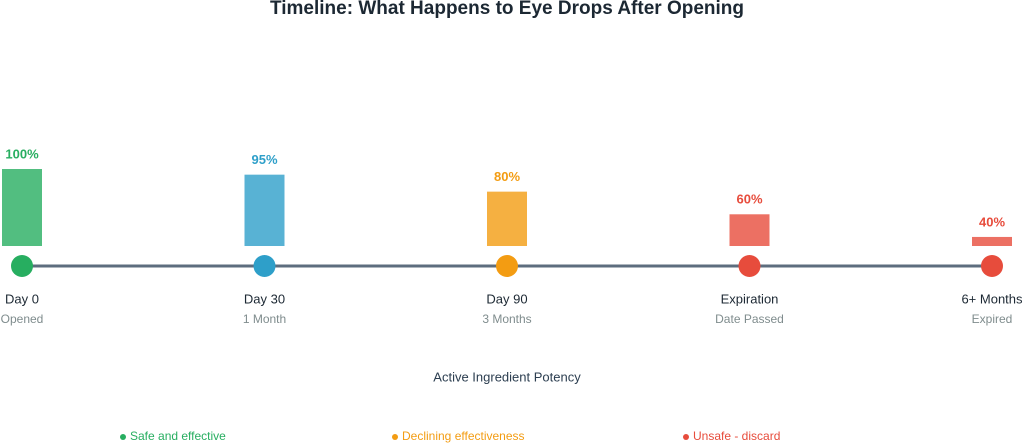 Image resolution: width=1024 pixels, height=444 pixels. I want to click on category-label: Expiration, so click(750, 298).